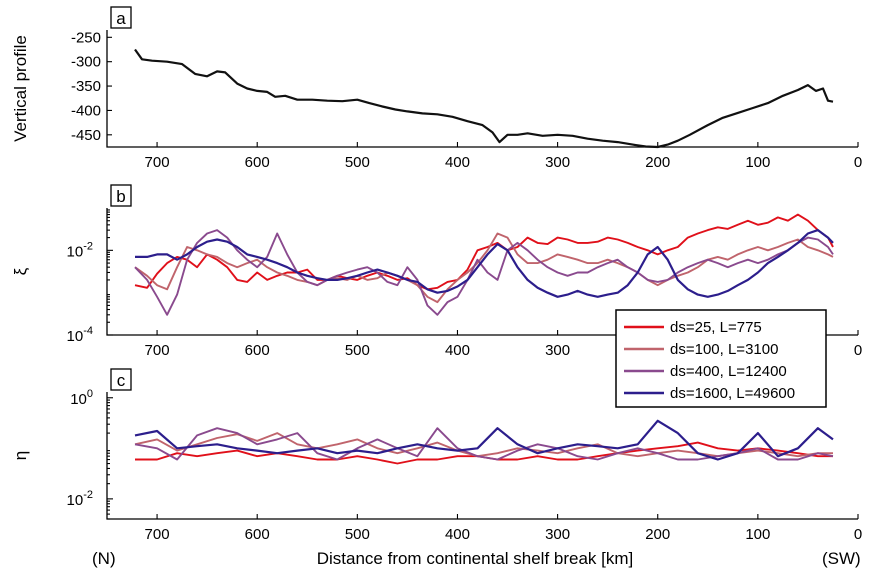  I want to click on y-tick-label: -350, so click(86, 86).